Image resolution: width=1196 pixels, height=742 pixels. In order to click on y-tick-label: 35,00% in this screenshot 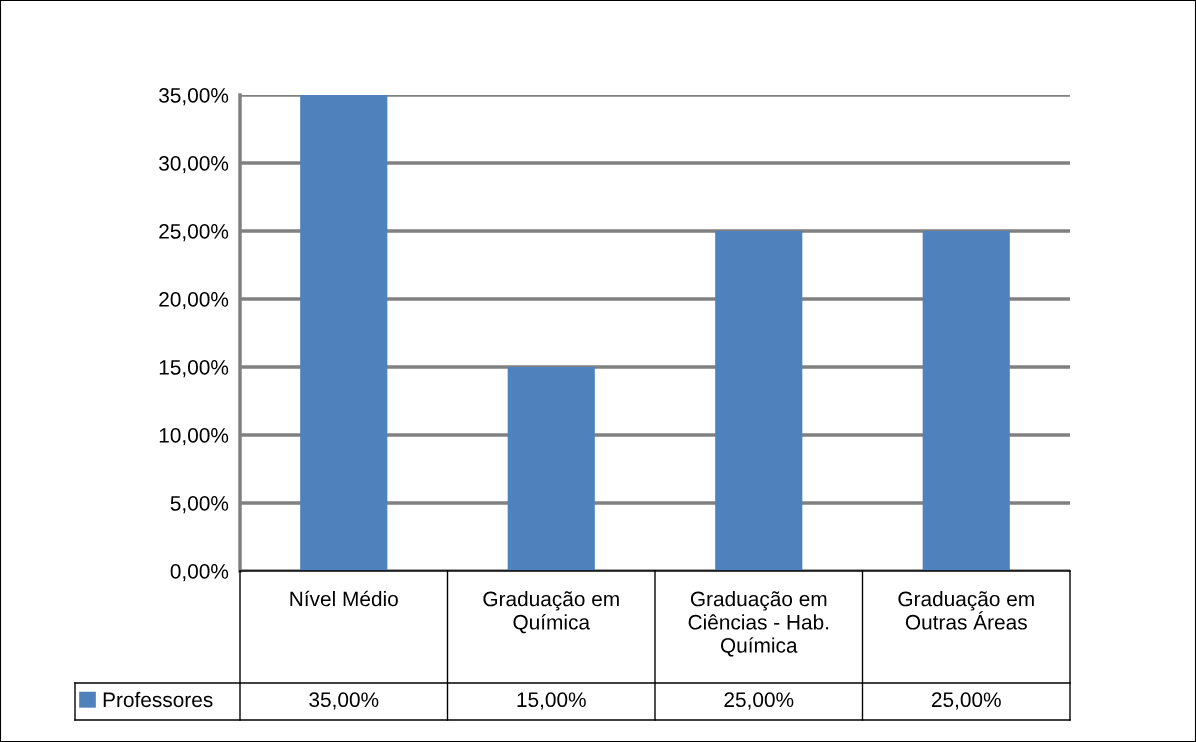, I will do `click(194, 97)`.